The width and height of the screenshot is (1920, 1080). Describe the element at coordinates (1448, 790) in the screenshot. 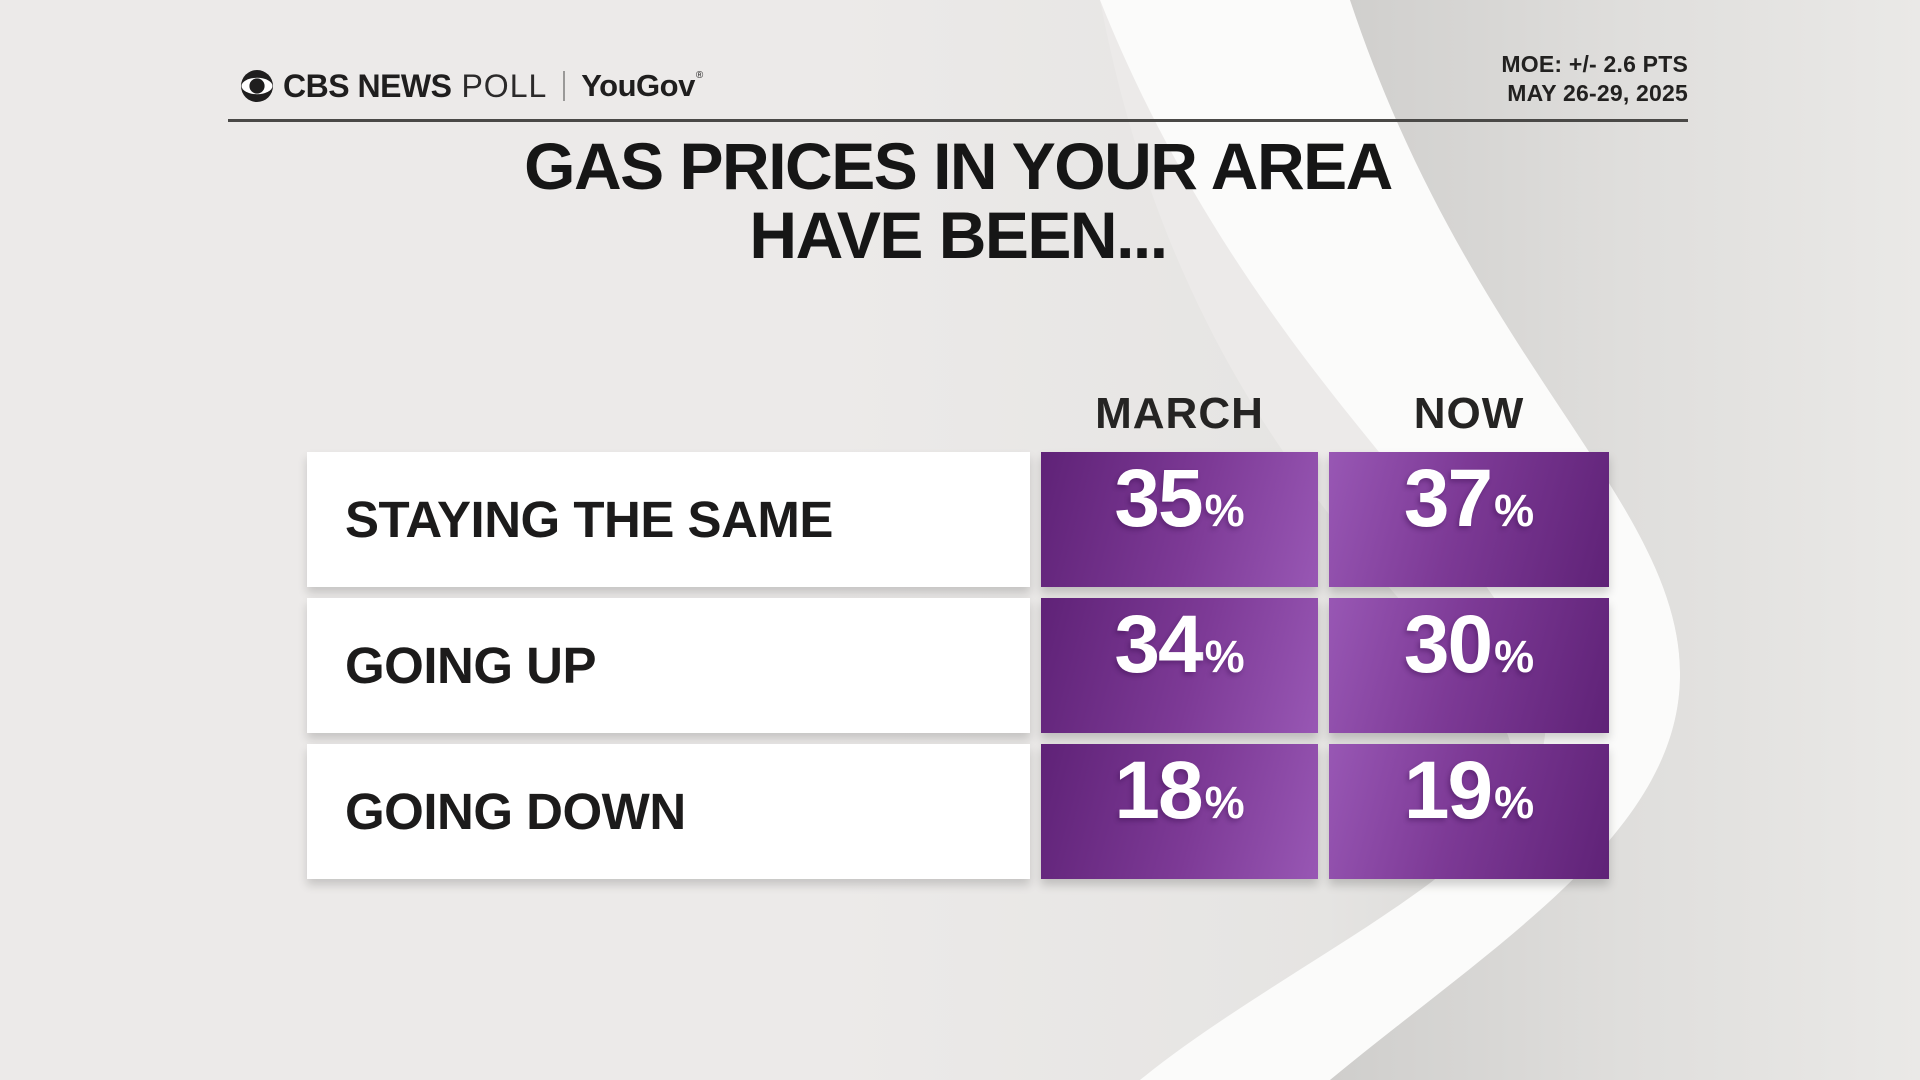

I see `value-number: 19` at that location.